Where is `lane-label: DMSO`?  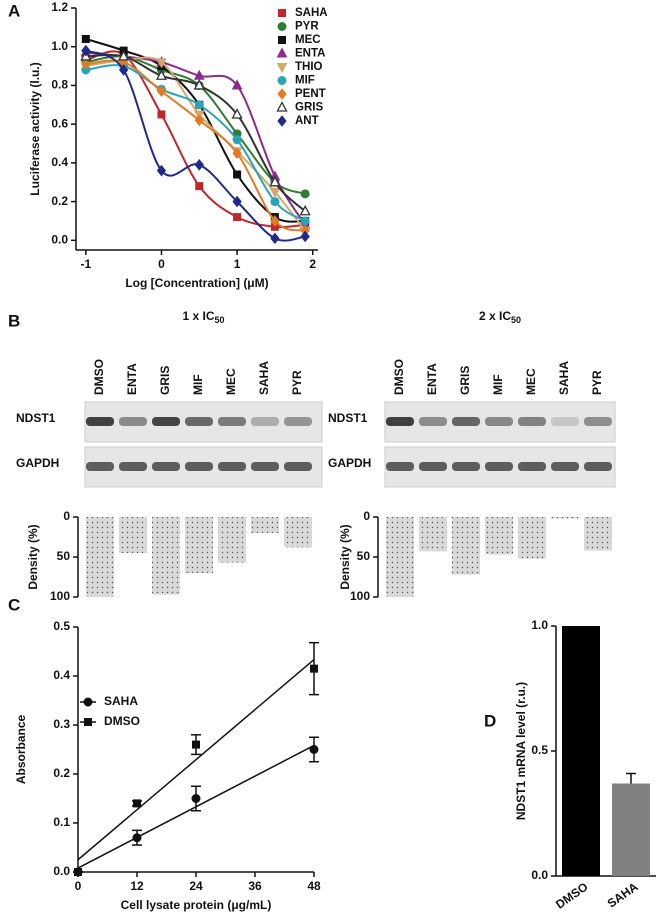 lane-label: DMSO is located at coordinates (99, 377).